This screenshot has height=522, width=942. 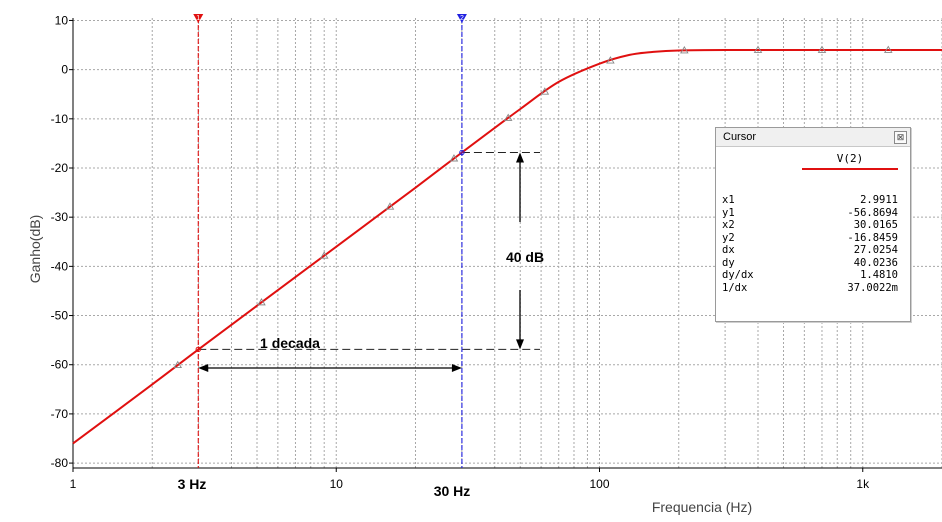 I want to click on y-tick-label: -30, so click(x=60, y=217).